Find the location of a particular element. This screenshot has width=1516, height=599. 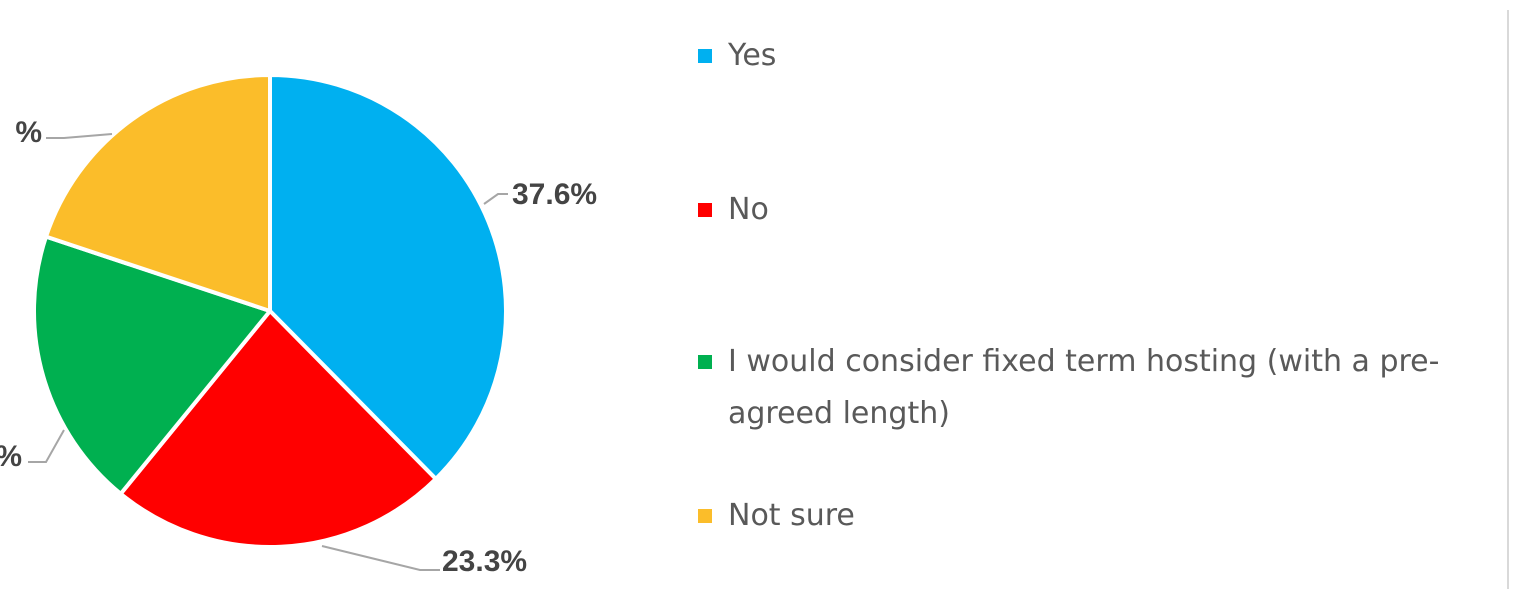

legend-label-yes: Yes is located at coordinates (752, 55).